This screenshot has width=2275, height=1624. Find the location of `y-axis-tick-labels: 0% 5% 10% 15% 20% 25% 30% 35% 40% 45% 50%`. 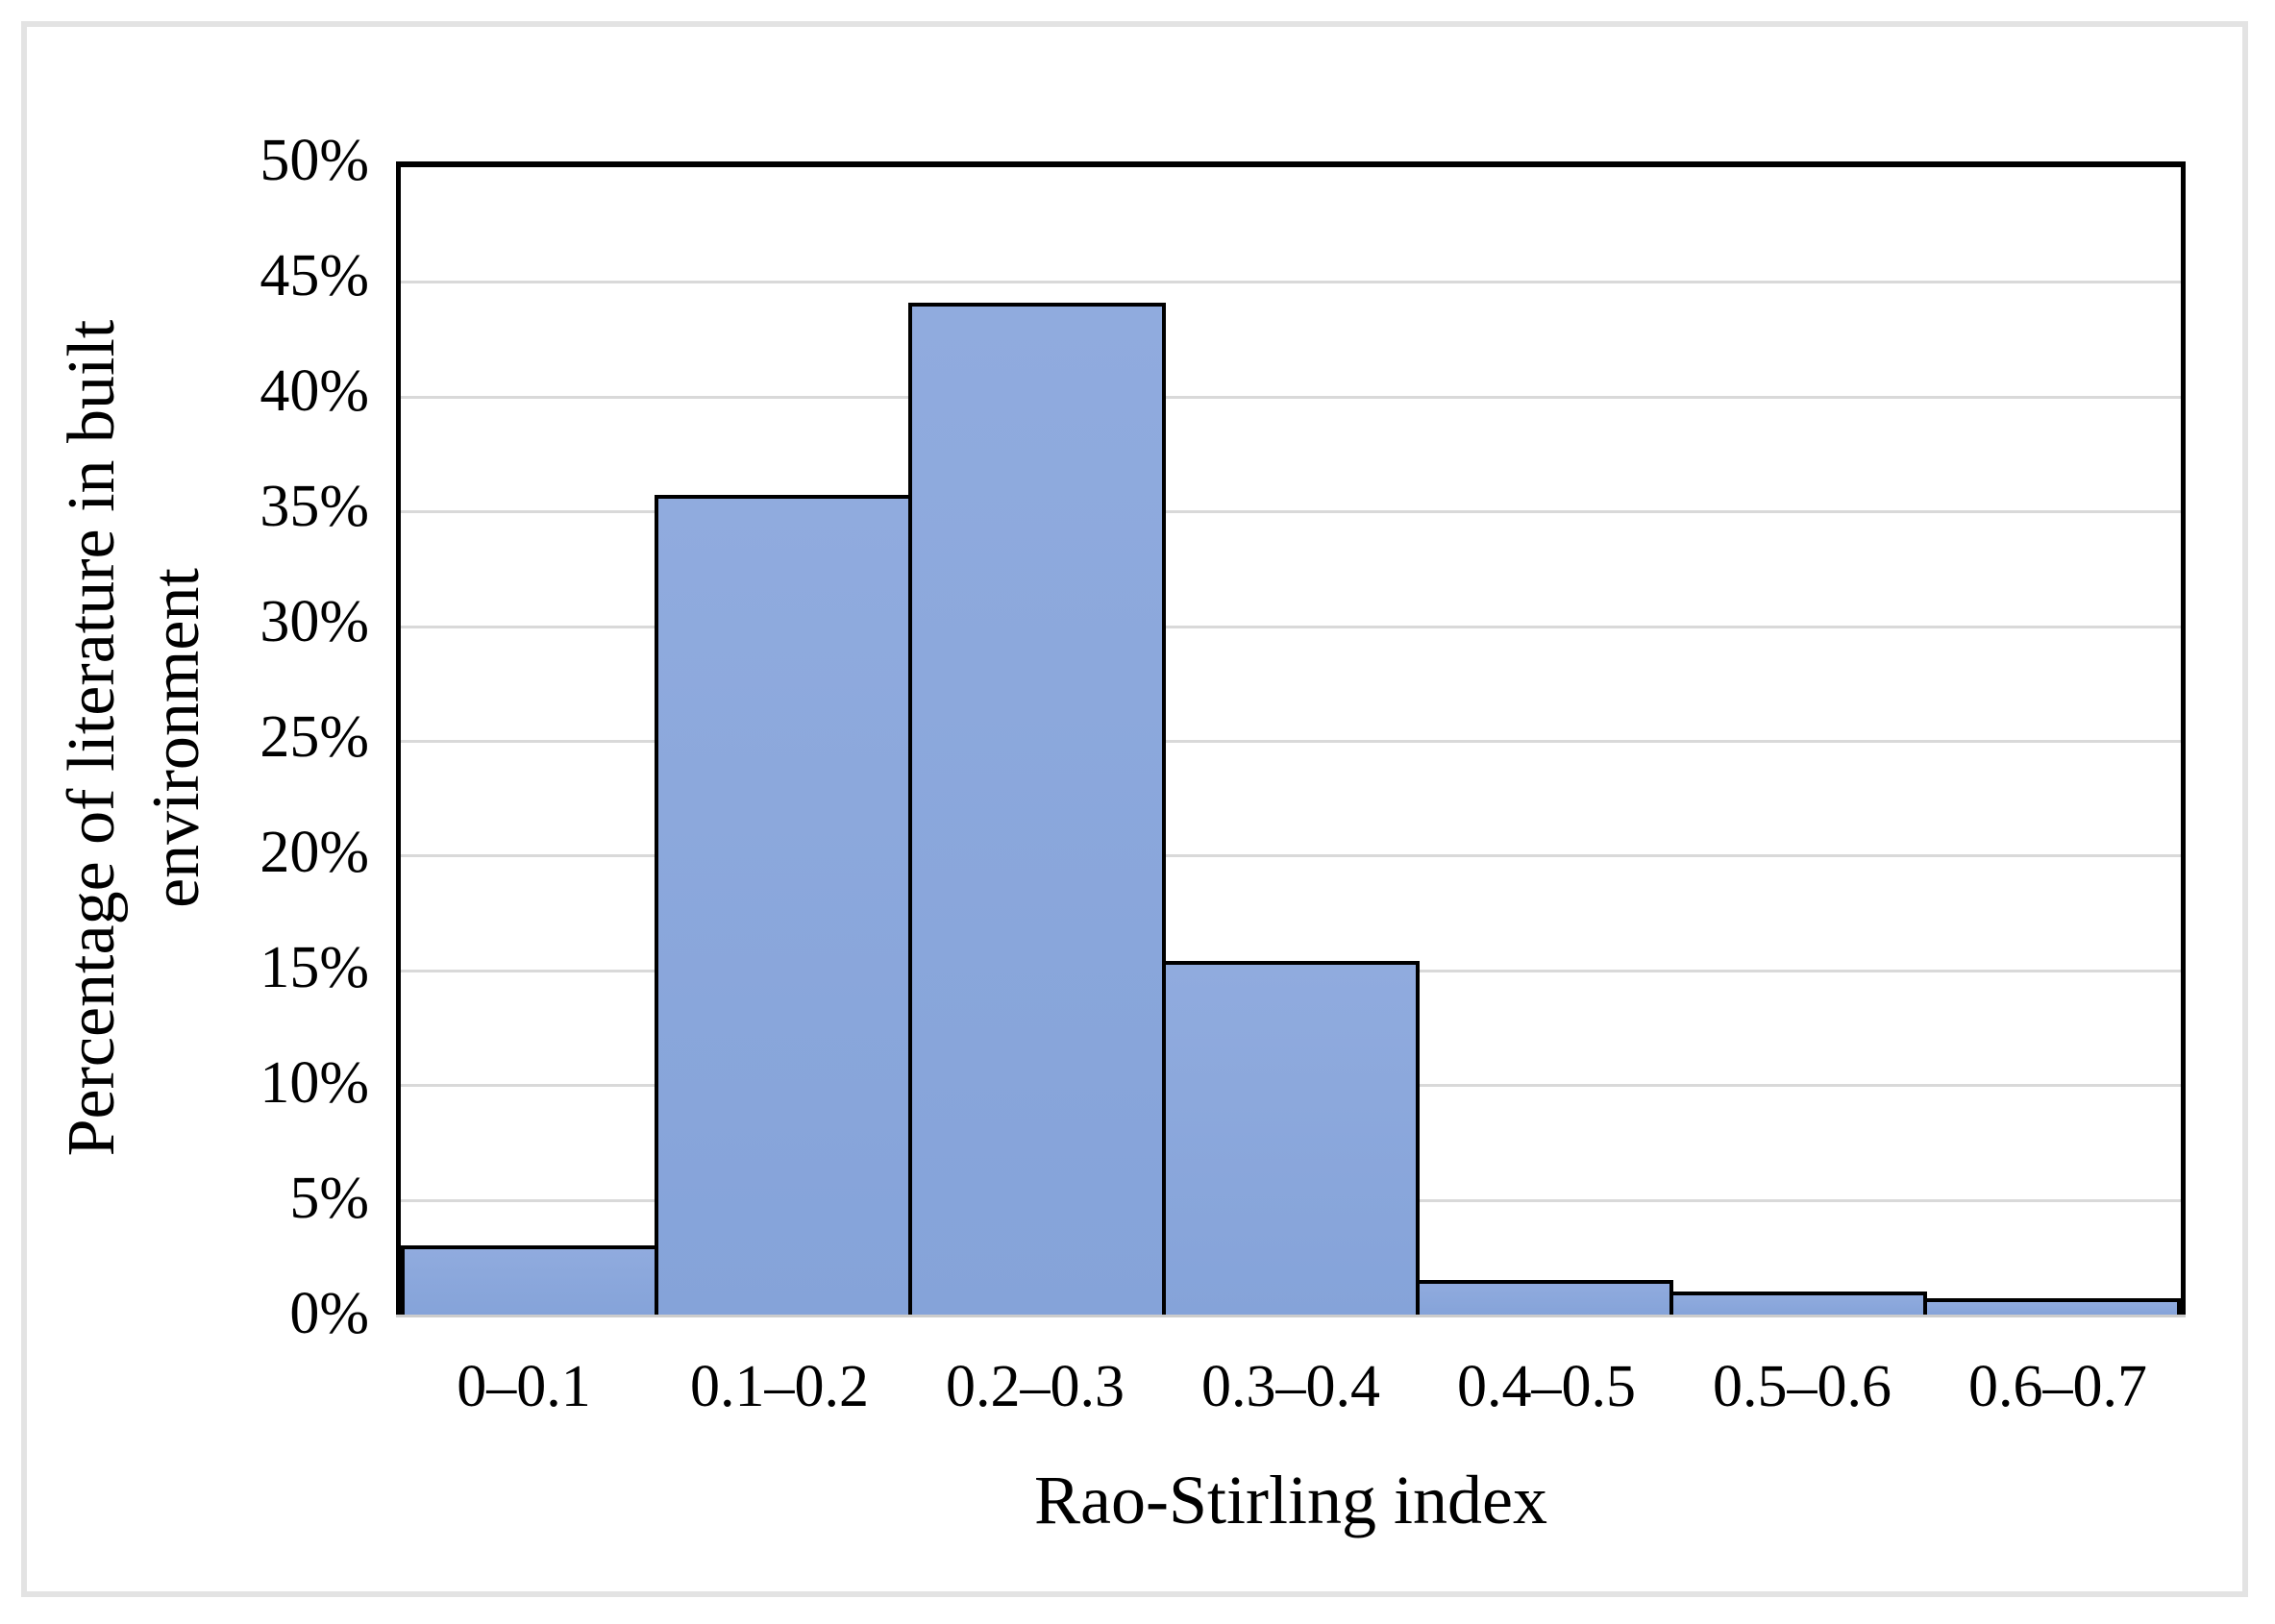

y-axis-tick-labels: 0% 5% 10% 15% 20% 25% 30% 35% 40% 45% 50% is located at coordinates (198, 737).